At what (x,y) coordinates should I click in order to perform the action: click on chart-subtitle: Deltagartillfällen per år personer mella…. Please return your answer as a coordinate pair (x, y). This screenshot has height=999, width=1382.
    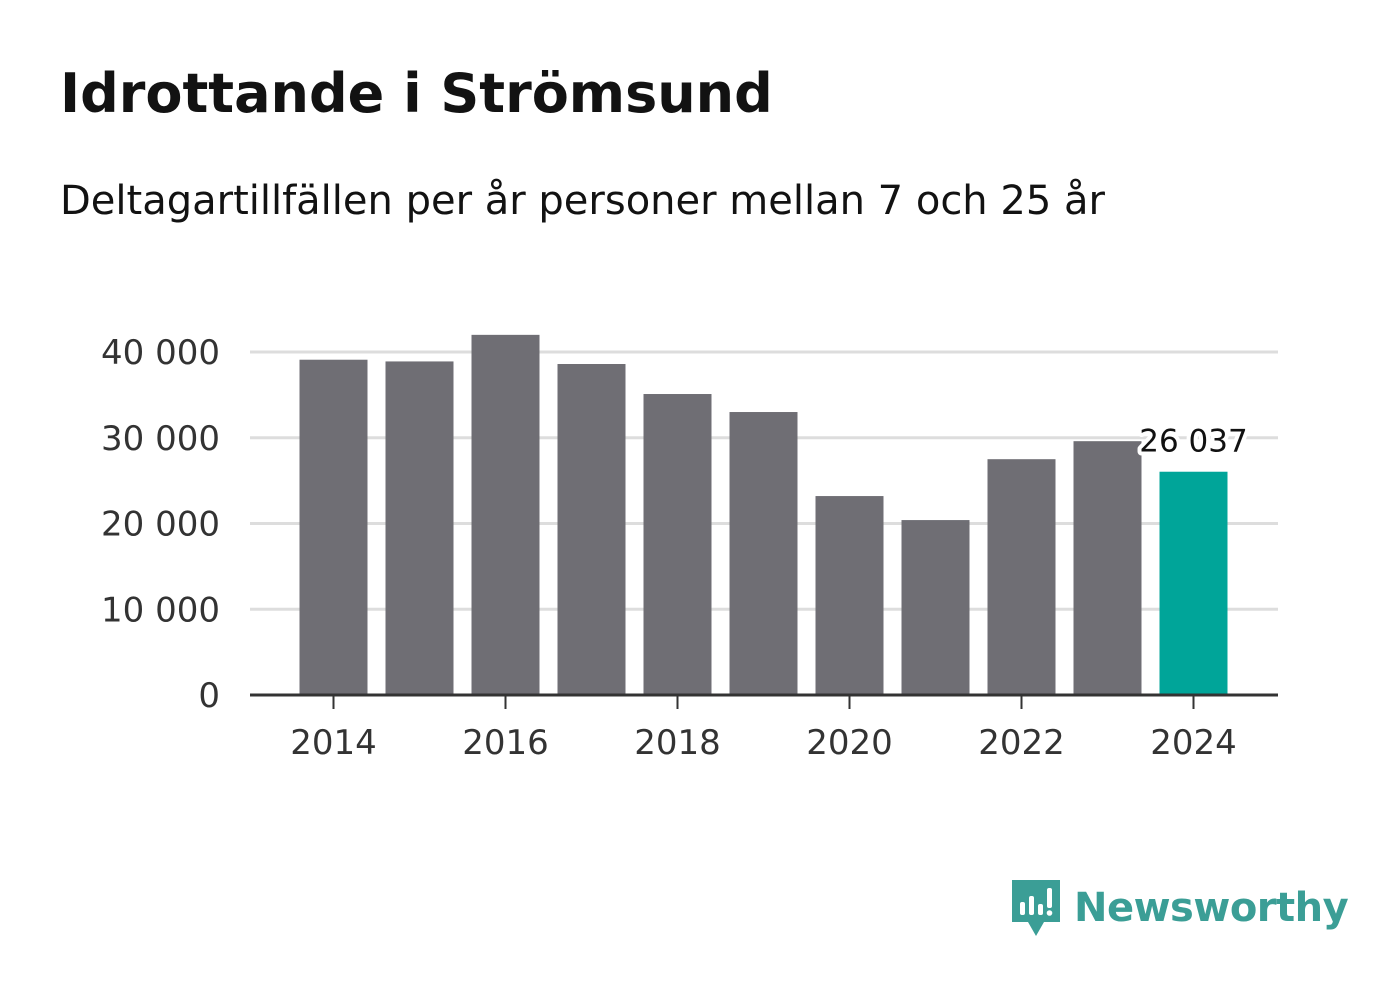
    Looking at the image, I should click on (582, 201).